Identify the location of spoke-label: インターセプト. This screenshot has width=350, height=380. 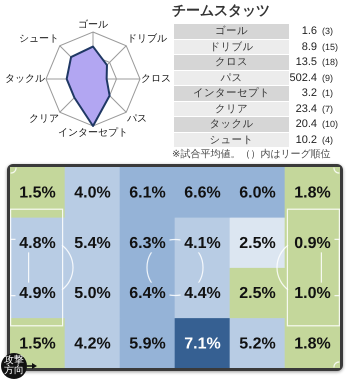
(93, 132).